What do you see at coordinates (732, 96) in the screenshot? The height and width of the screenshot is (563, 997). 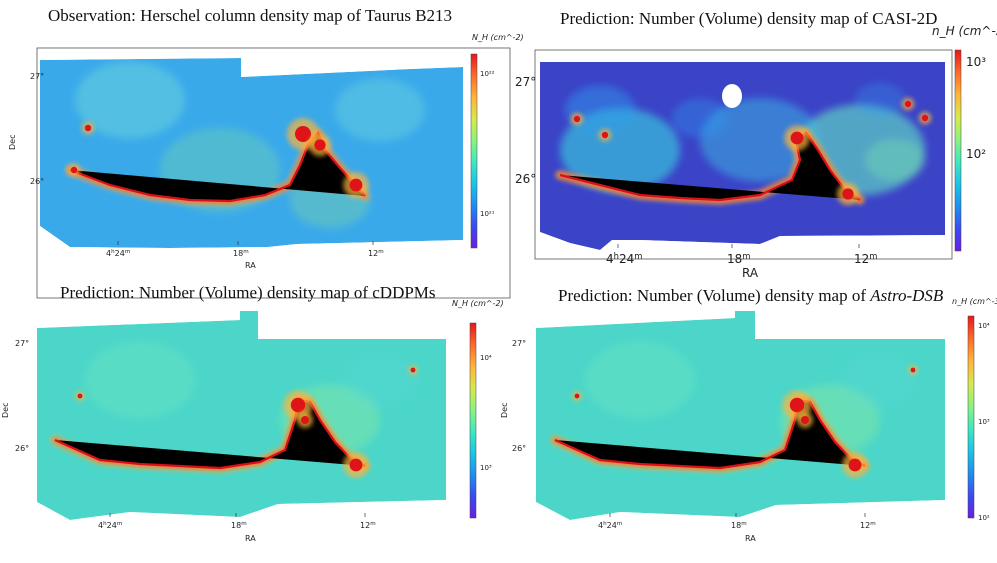 I see `no-data-region` at bounding box center [732, 96].